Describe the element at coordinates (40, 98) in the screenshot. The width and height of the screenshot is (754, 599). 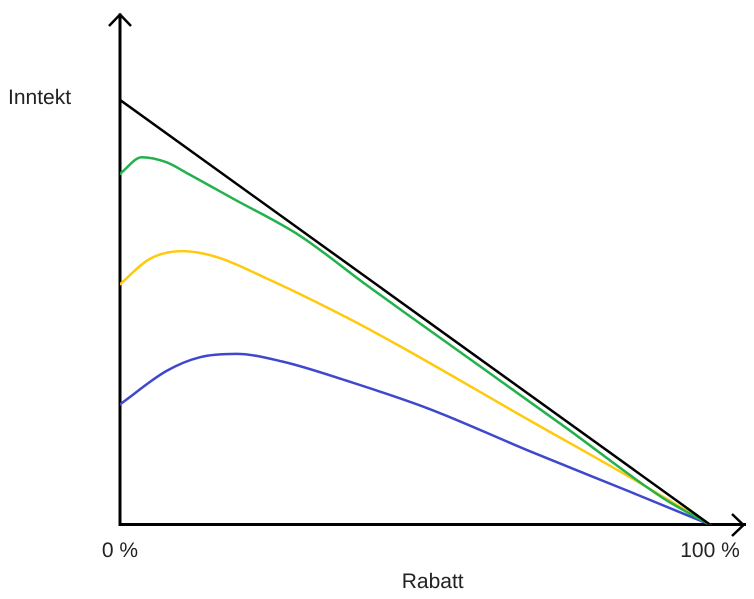
I see `y-axis-title: Inntekt` at that location.